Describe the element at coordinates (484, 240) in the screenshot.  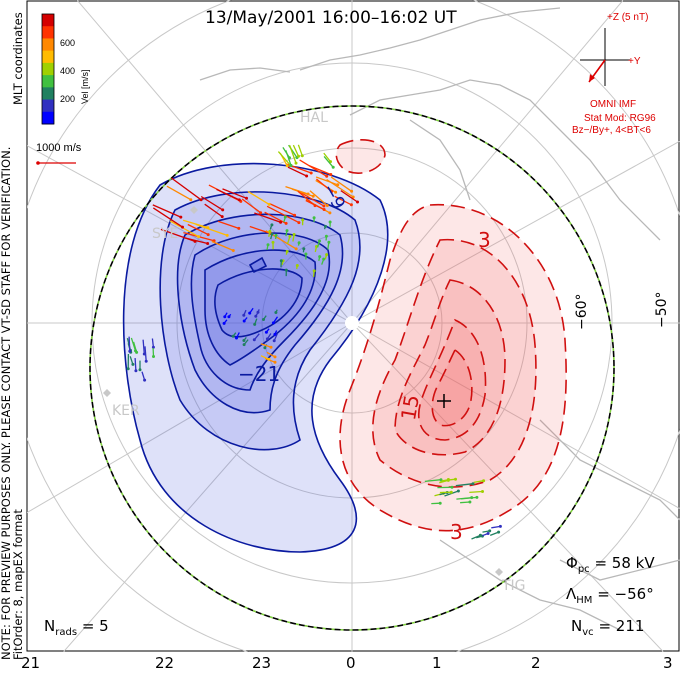
I see `contour-label-pos3-top: 3` at that location.